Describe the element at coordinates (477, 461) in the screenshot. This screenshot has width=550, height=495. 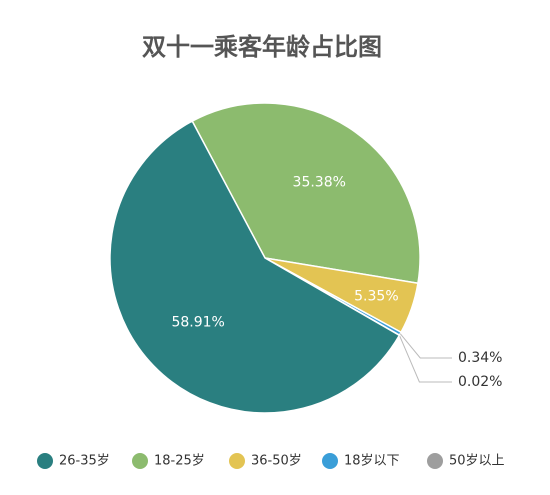
I see `legend-label: 50岁以上` at that location.